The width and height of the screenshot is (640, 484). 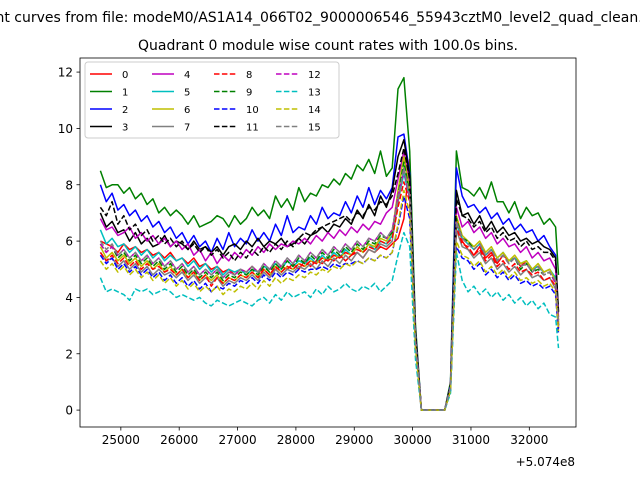 What do you see at coordinates (121, 440) in the screenshot?
I see `x-tick-label: 25000` at bounding box center [121, 440].